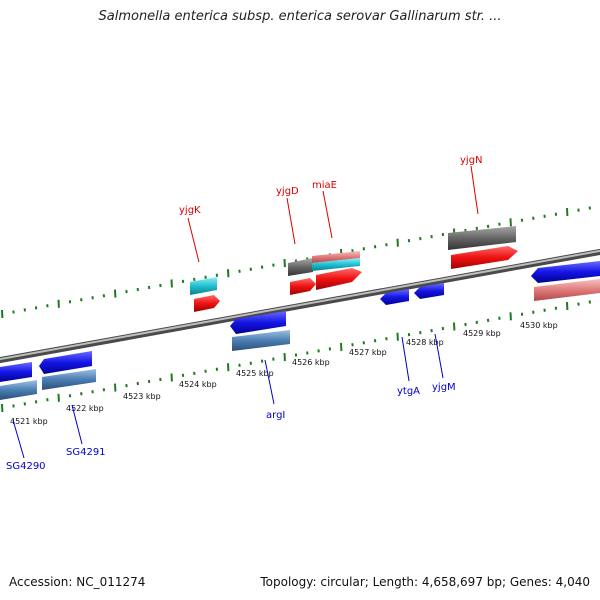 This screenshot has height=600, width=600. What do you see at coordinates (203, 286) in the screenshot?
I see `gene-yjgK-top` at bounding box center [203, 286].